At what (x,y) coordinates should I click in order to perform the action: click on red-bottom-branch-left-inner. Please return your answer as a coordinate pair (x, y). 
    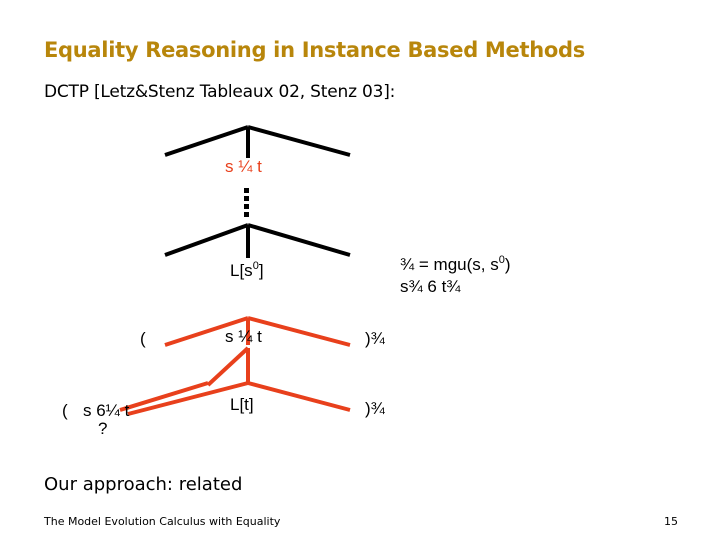
    Looking at the image, I should click on (188, 398).